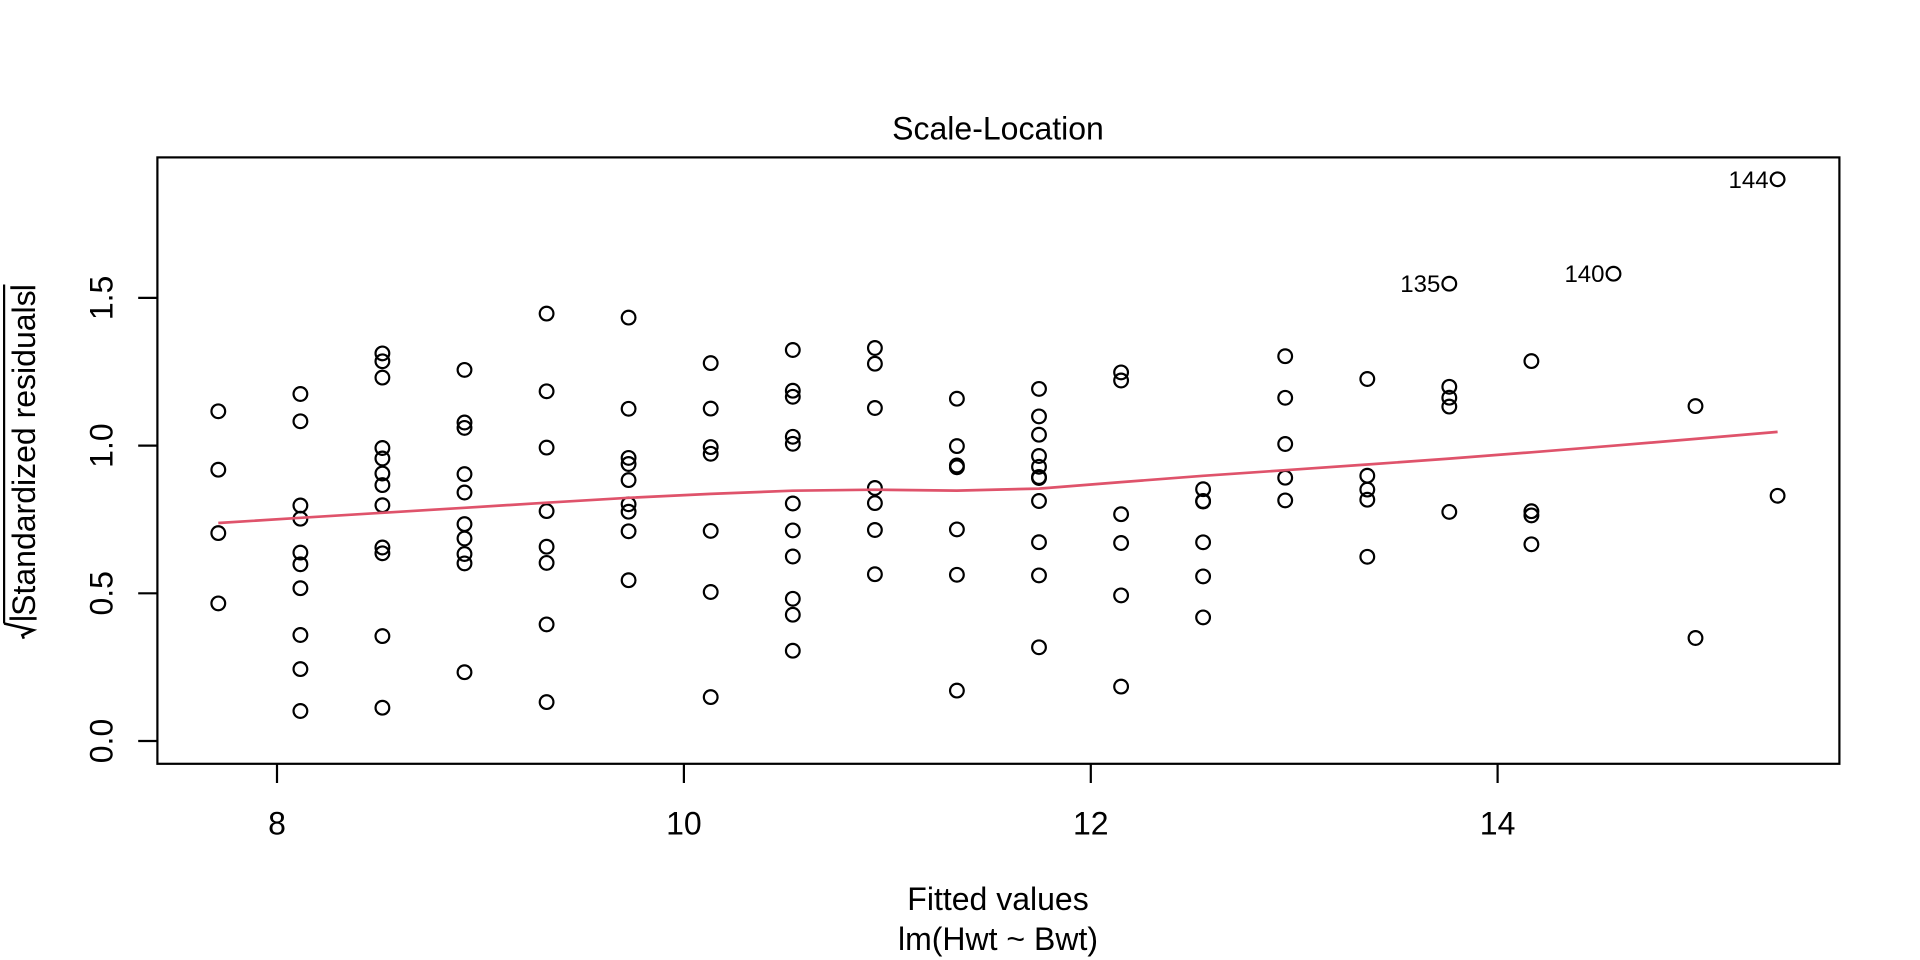 This screenshot has width=1920, height=960. Describe the element at coordinates (1584, 274) in the screenshot. I see `svg-text: 140` at that location.